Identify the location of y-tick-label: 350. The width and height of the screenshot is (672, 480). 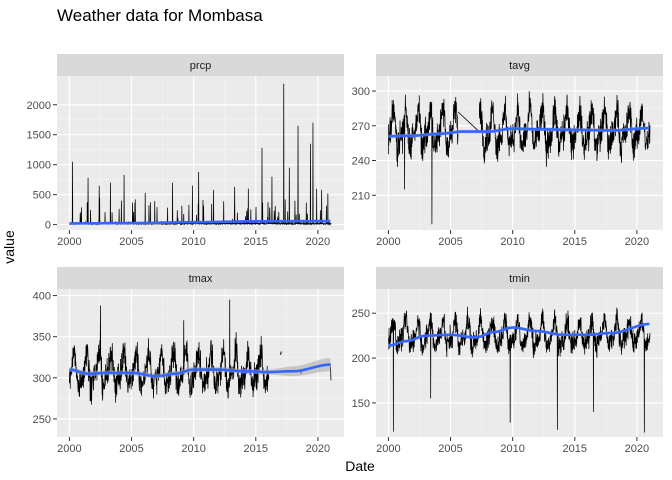
(42, 338).